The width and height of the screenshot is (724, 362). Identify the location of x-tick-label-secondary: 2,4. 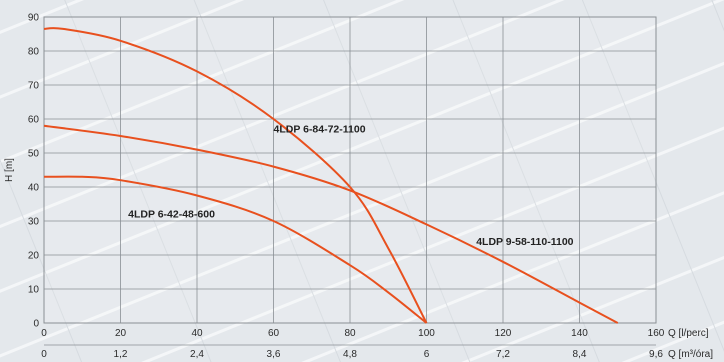
(197, 354).